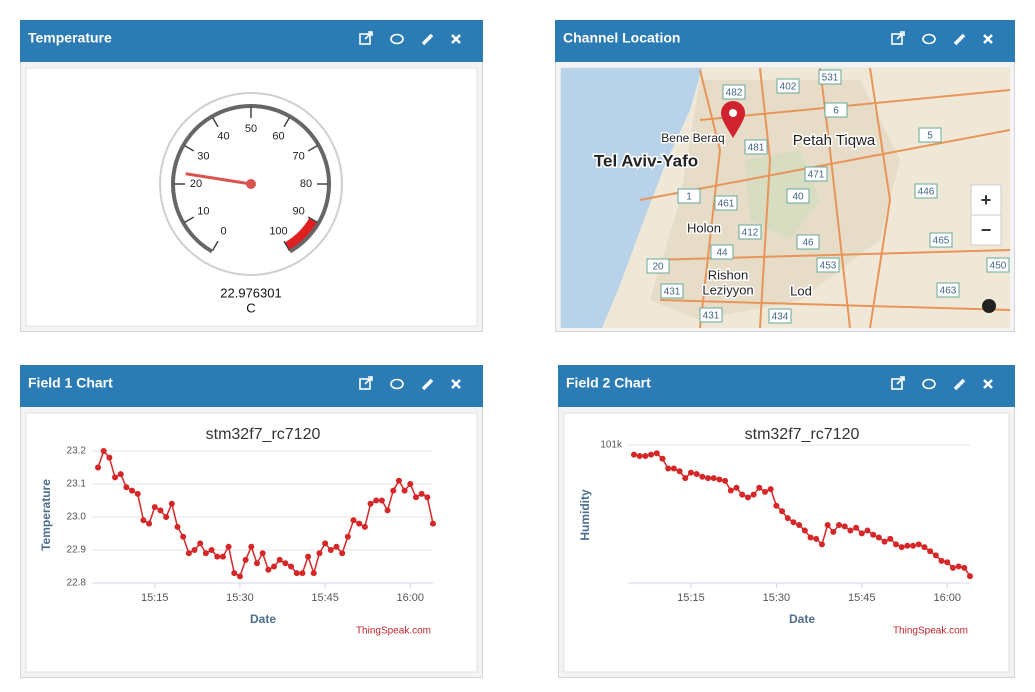 This screenshot has width=1035, height=692. What do you see at coordinates (989, 306) in the screenshot?
I see `info-icon` at bounding box center [989, 306].